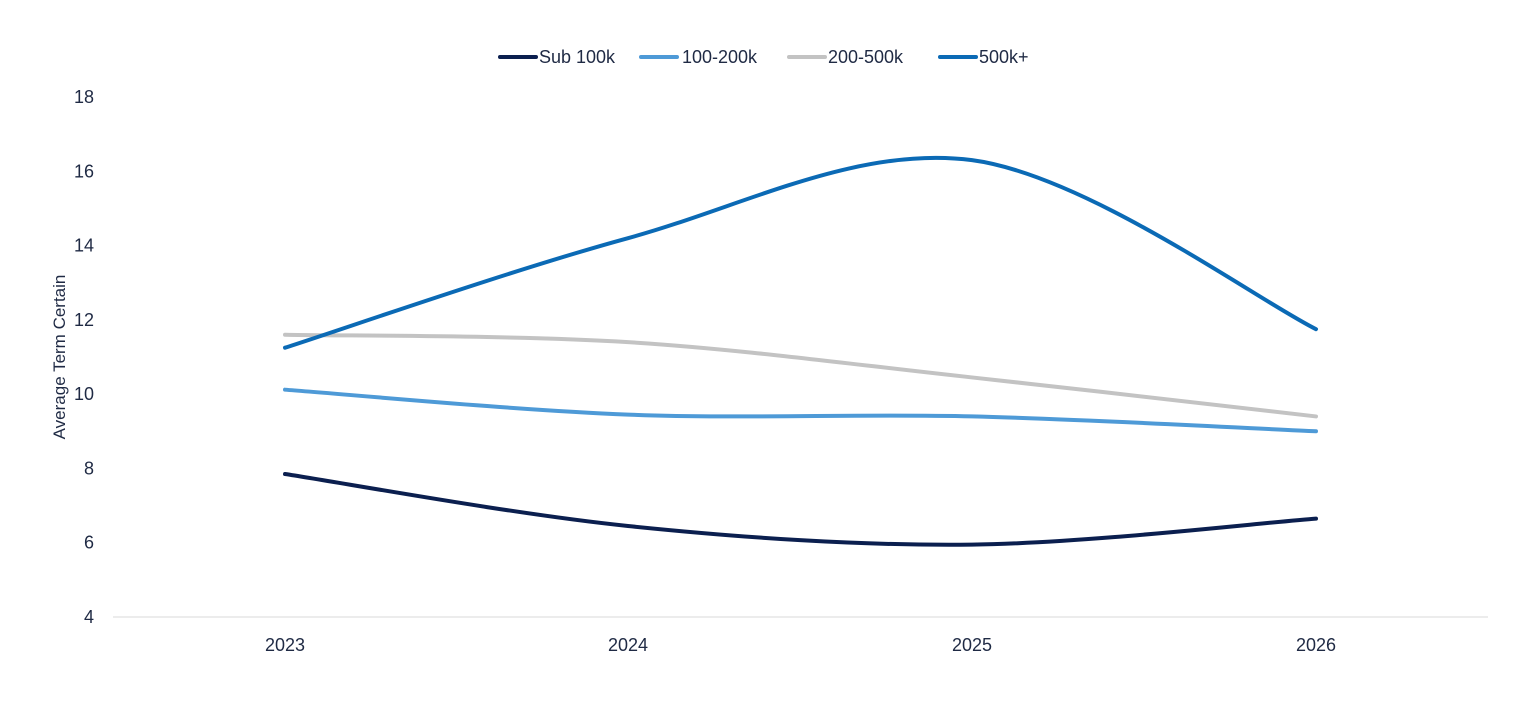  I want to click on y-axis: 4 6 8 10 12 14 16 18, so click(84, 357).